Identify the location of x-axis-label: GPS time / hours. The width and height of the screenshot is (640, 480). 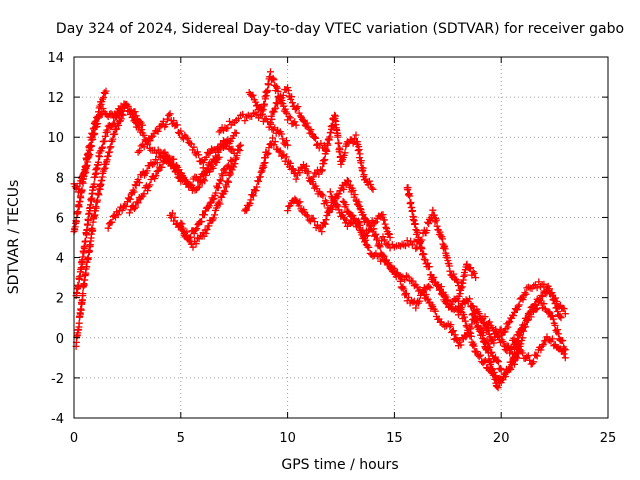
(339, 465).